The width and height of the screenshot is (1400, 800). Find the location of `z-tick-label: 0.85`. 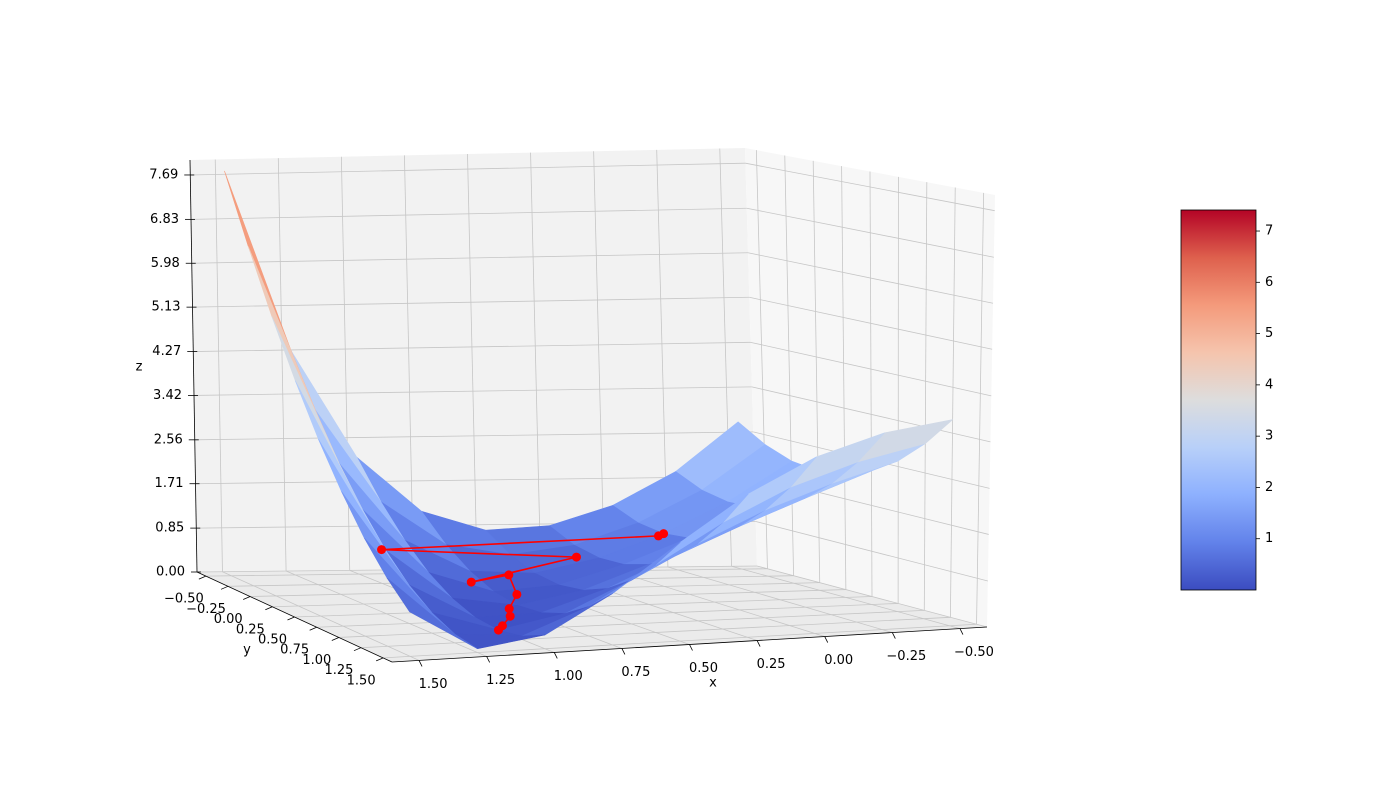

z-tick-label: 0.85 is located at coordinates (169, 528).